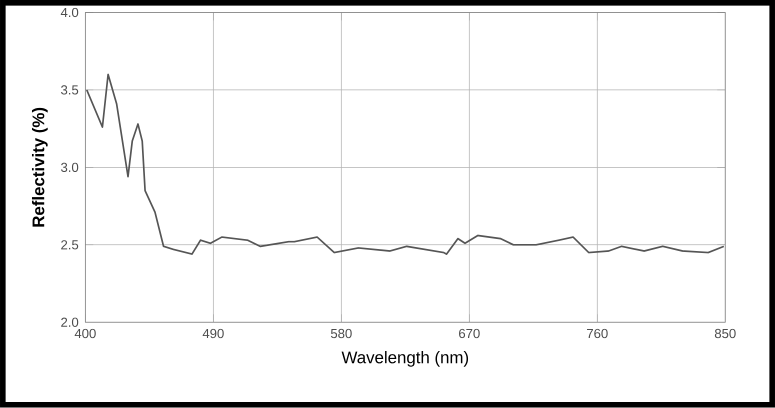 The height and width of the screenshot is (408, 775). What do you see at coordinates (85, 333) in the screenshot?
I see `x-tick-label: 400` at bounding box center [85, 333].